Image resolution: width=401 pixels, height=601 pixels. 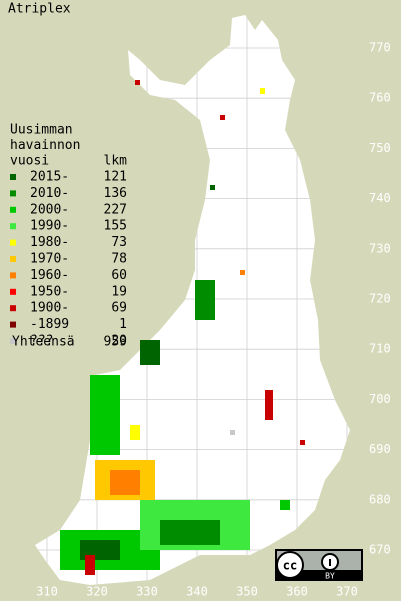 What do you see at coordinates (39, 9) in the screenshot?
I see `title: Atriplex` at bounding box center [39, 9].